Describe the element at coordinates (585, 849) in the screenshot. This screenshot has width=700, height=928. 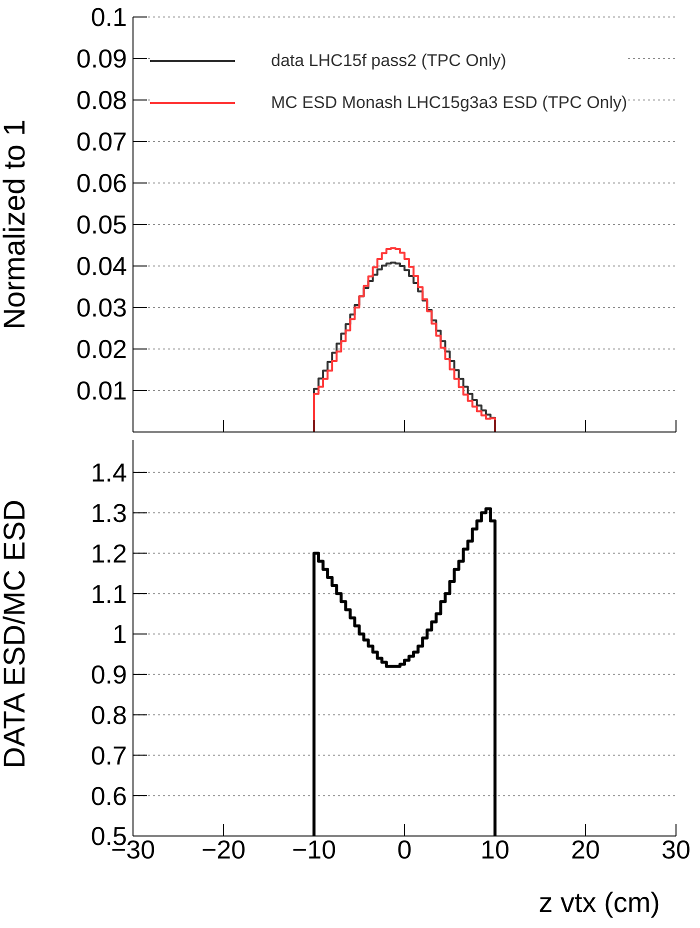
I see `x-tick-label: 20` at that location.